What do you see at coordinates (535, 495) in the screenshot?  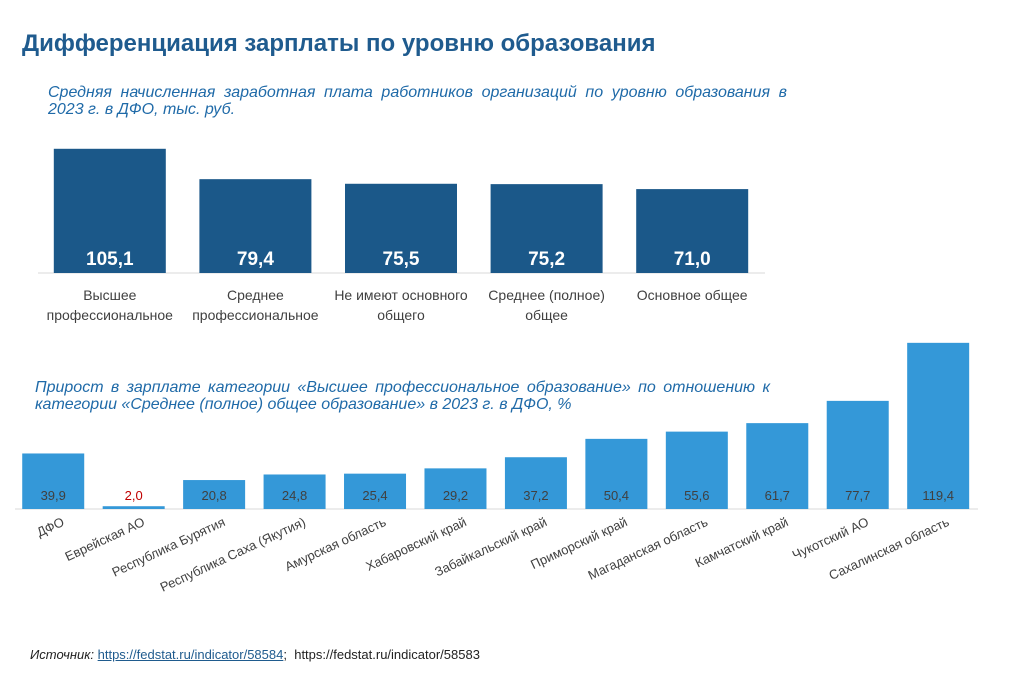 I see `value-label: 37,2` at bounding box center [535, 495].